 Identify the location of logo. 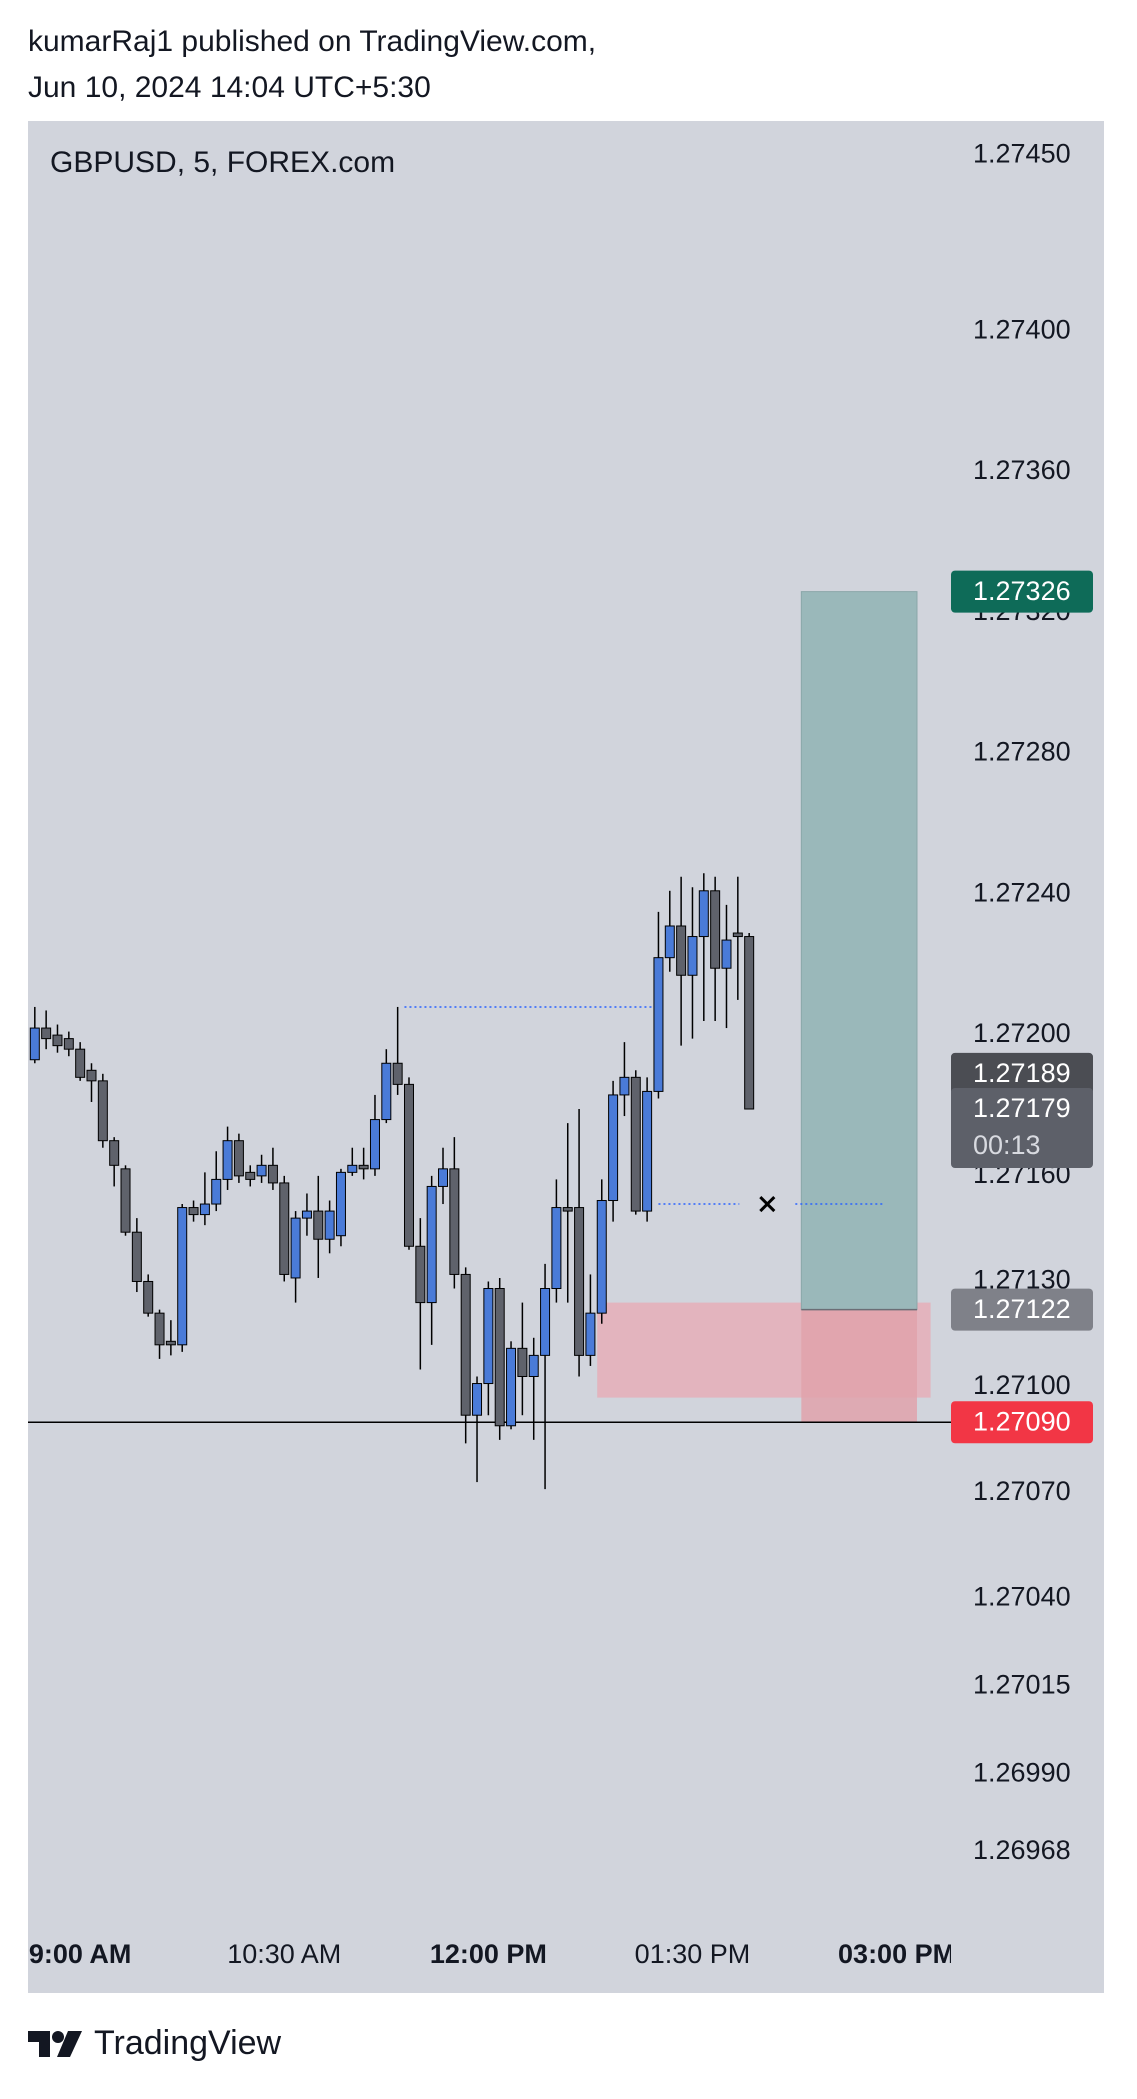
(55, 2043).